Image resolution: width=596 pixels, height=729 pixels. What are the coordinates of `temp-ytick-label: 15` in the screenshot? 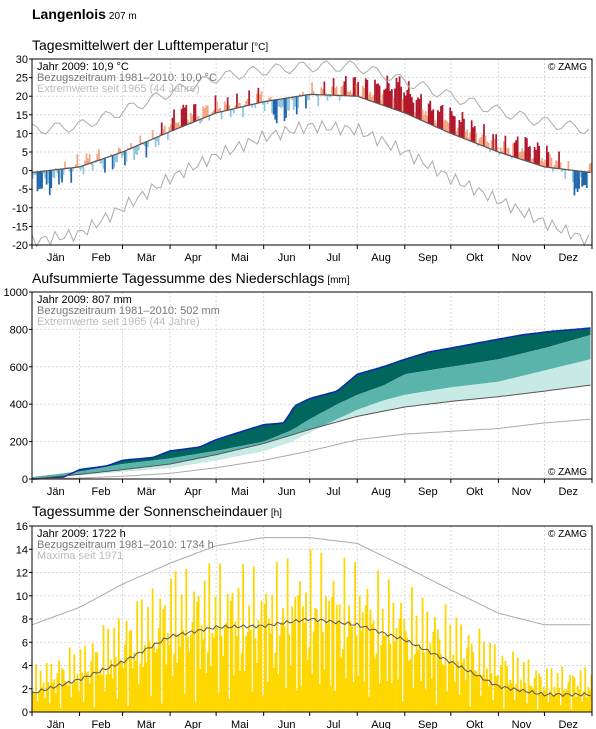 It's located at (22, 116).